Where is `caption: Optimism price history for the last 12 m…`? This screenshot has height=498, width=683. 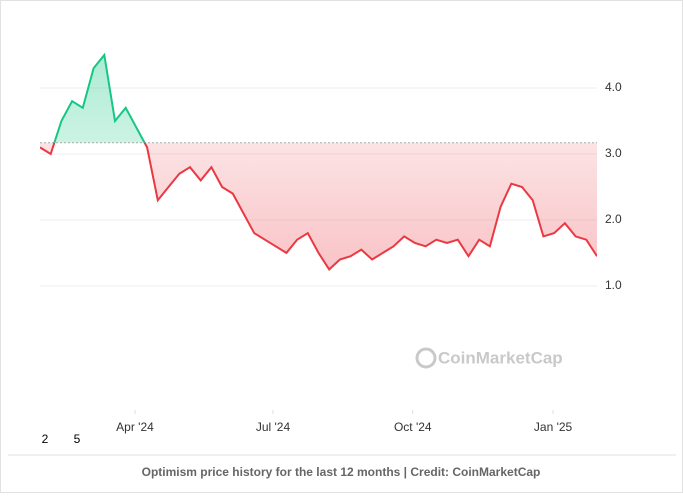
caption: Optimism price history for the last 12 m… is located at coordinates (341, 472).